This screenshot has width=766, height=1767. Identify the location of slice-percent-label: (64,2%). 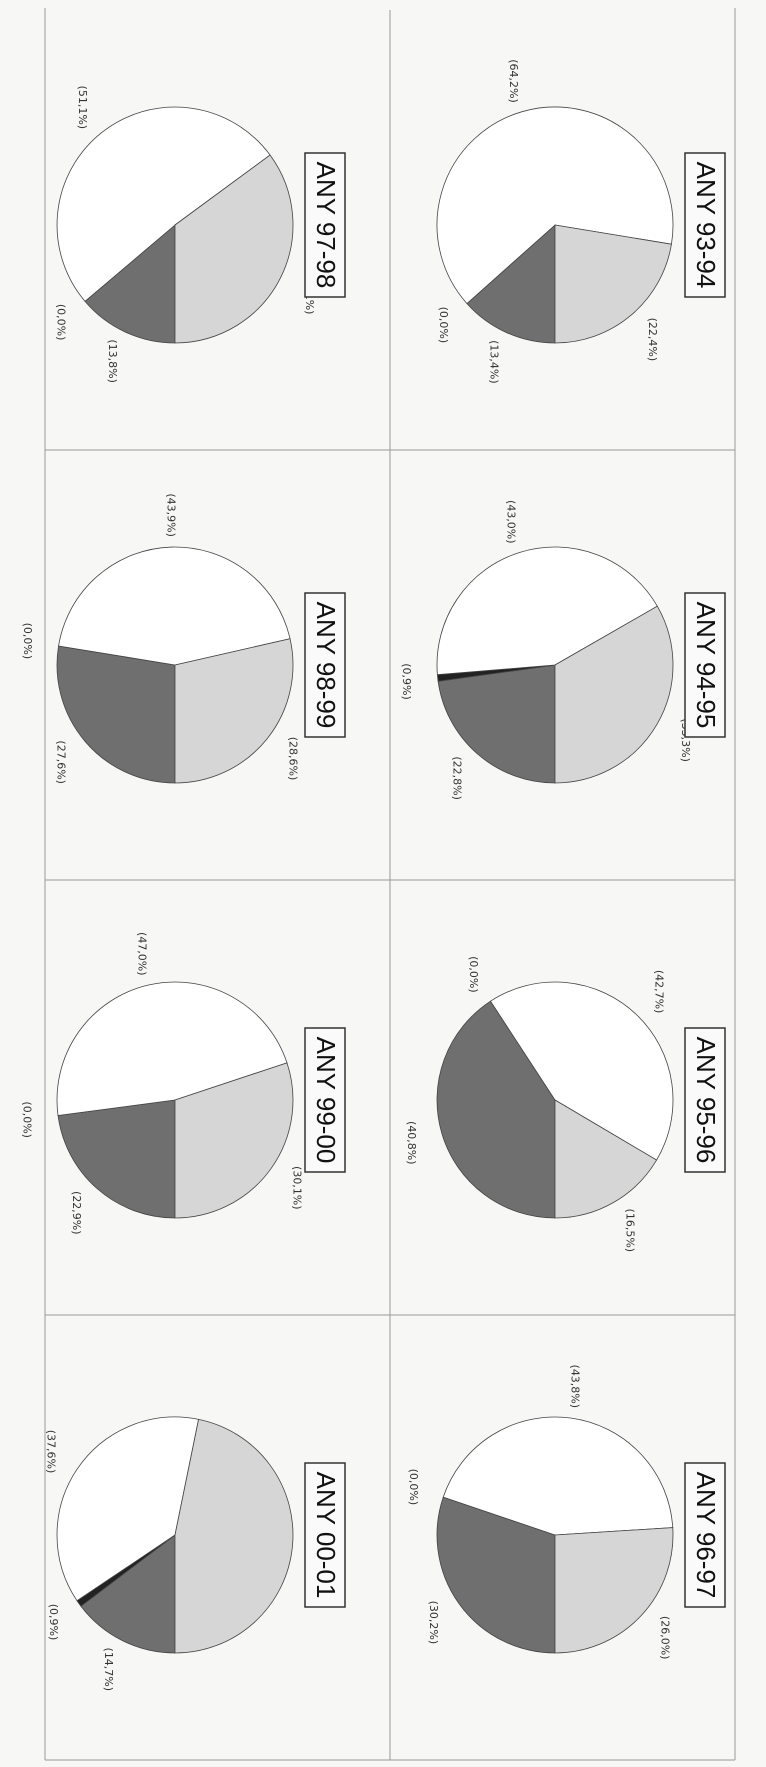
(513, 81).